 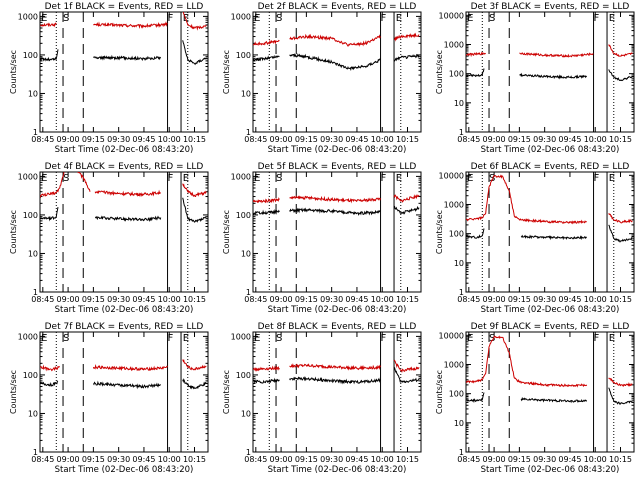 What do you see at coordinates (33, 413) in the screenshot?
I see `y-tick-label: 10` at bounding box center [33, 413].